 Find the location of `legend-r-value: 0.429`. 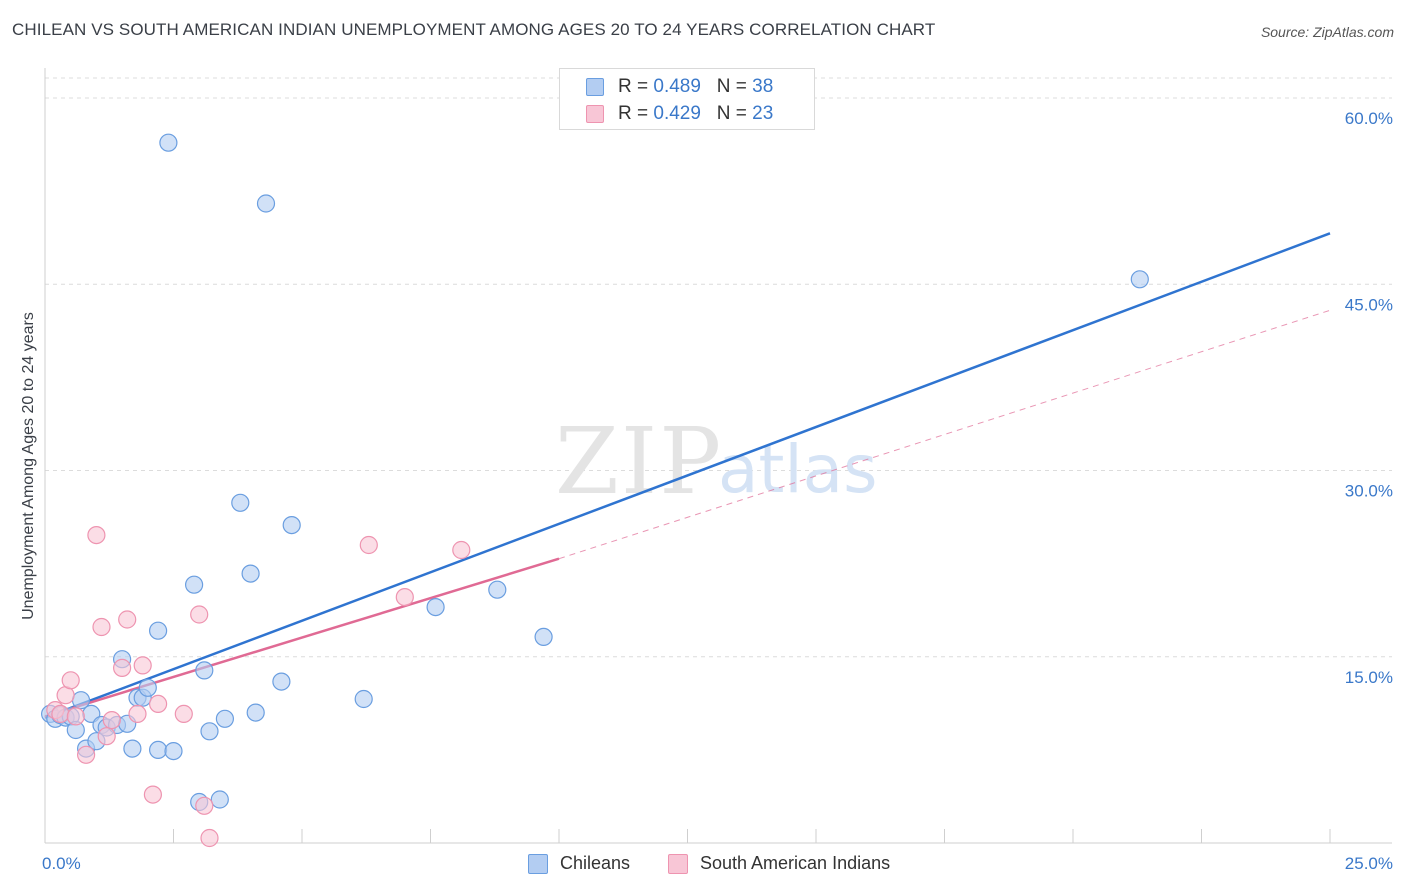

legend-r-value: 0.429 is located at coordinates (677, 113).